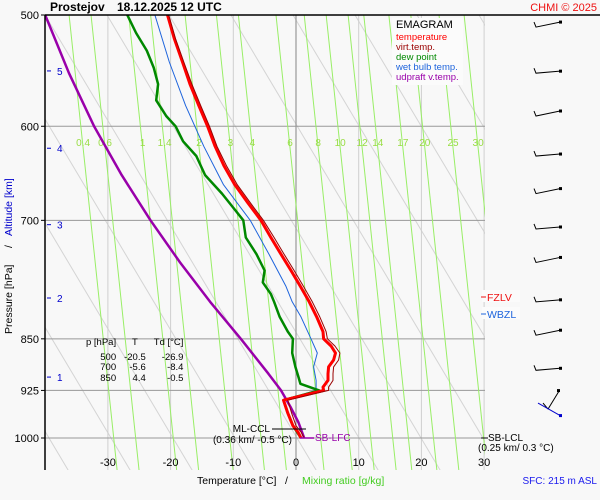  What do you see at coordinates (416, 47) in the screenshot?
I see `legend-item-virt-temp: virt.temp.` at bounding box center [416, 47].